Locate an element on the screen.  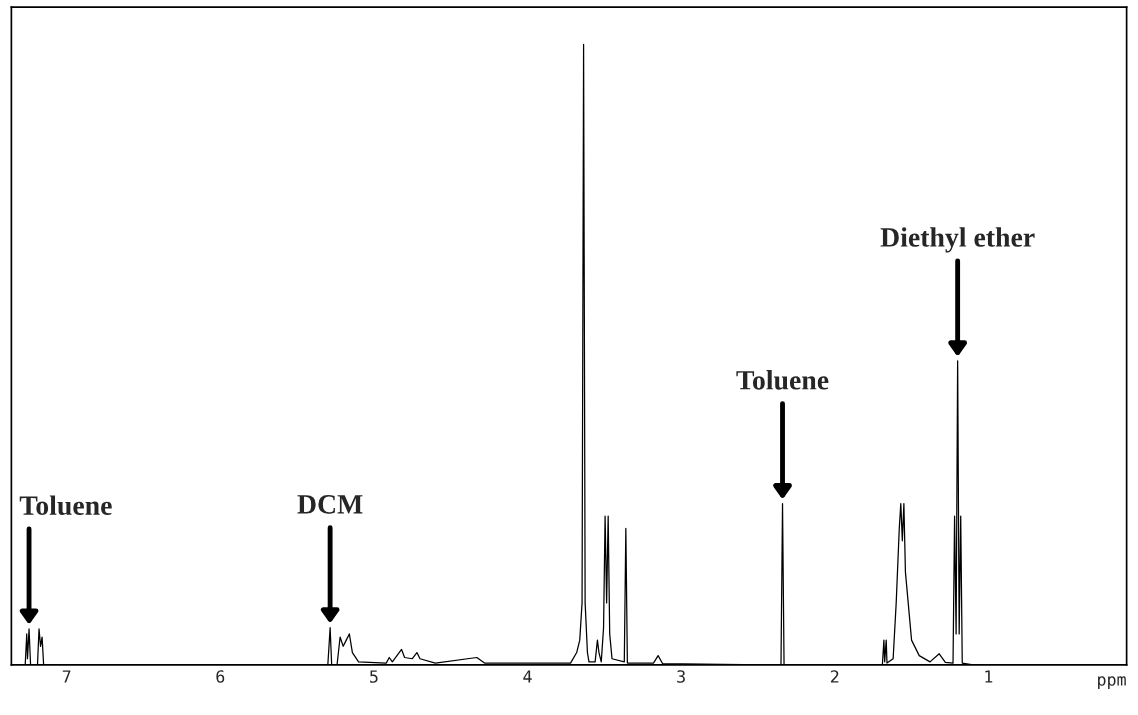
x-tick-label: 7 is located at coordinates (66, 676).